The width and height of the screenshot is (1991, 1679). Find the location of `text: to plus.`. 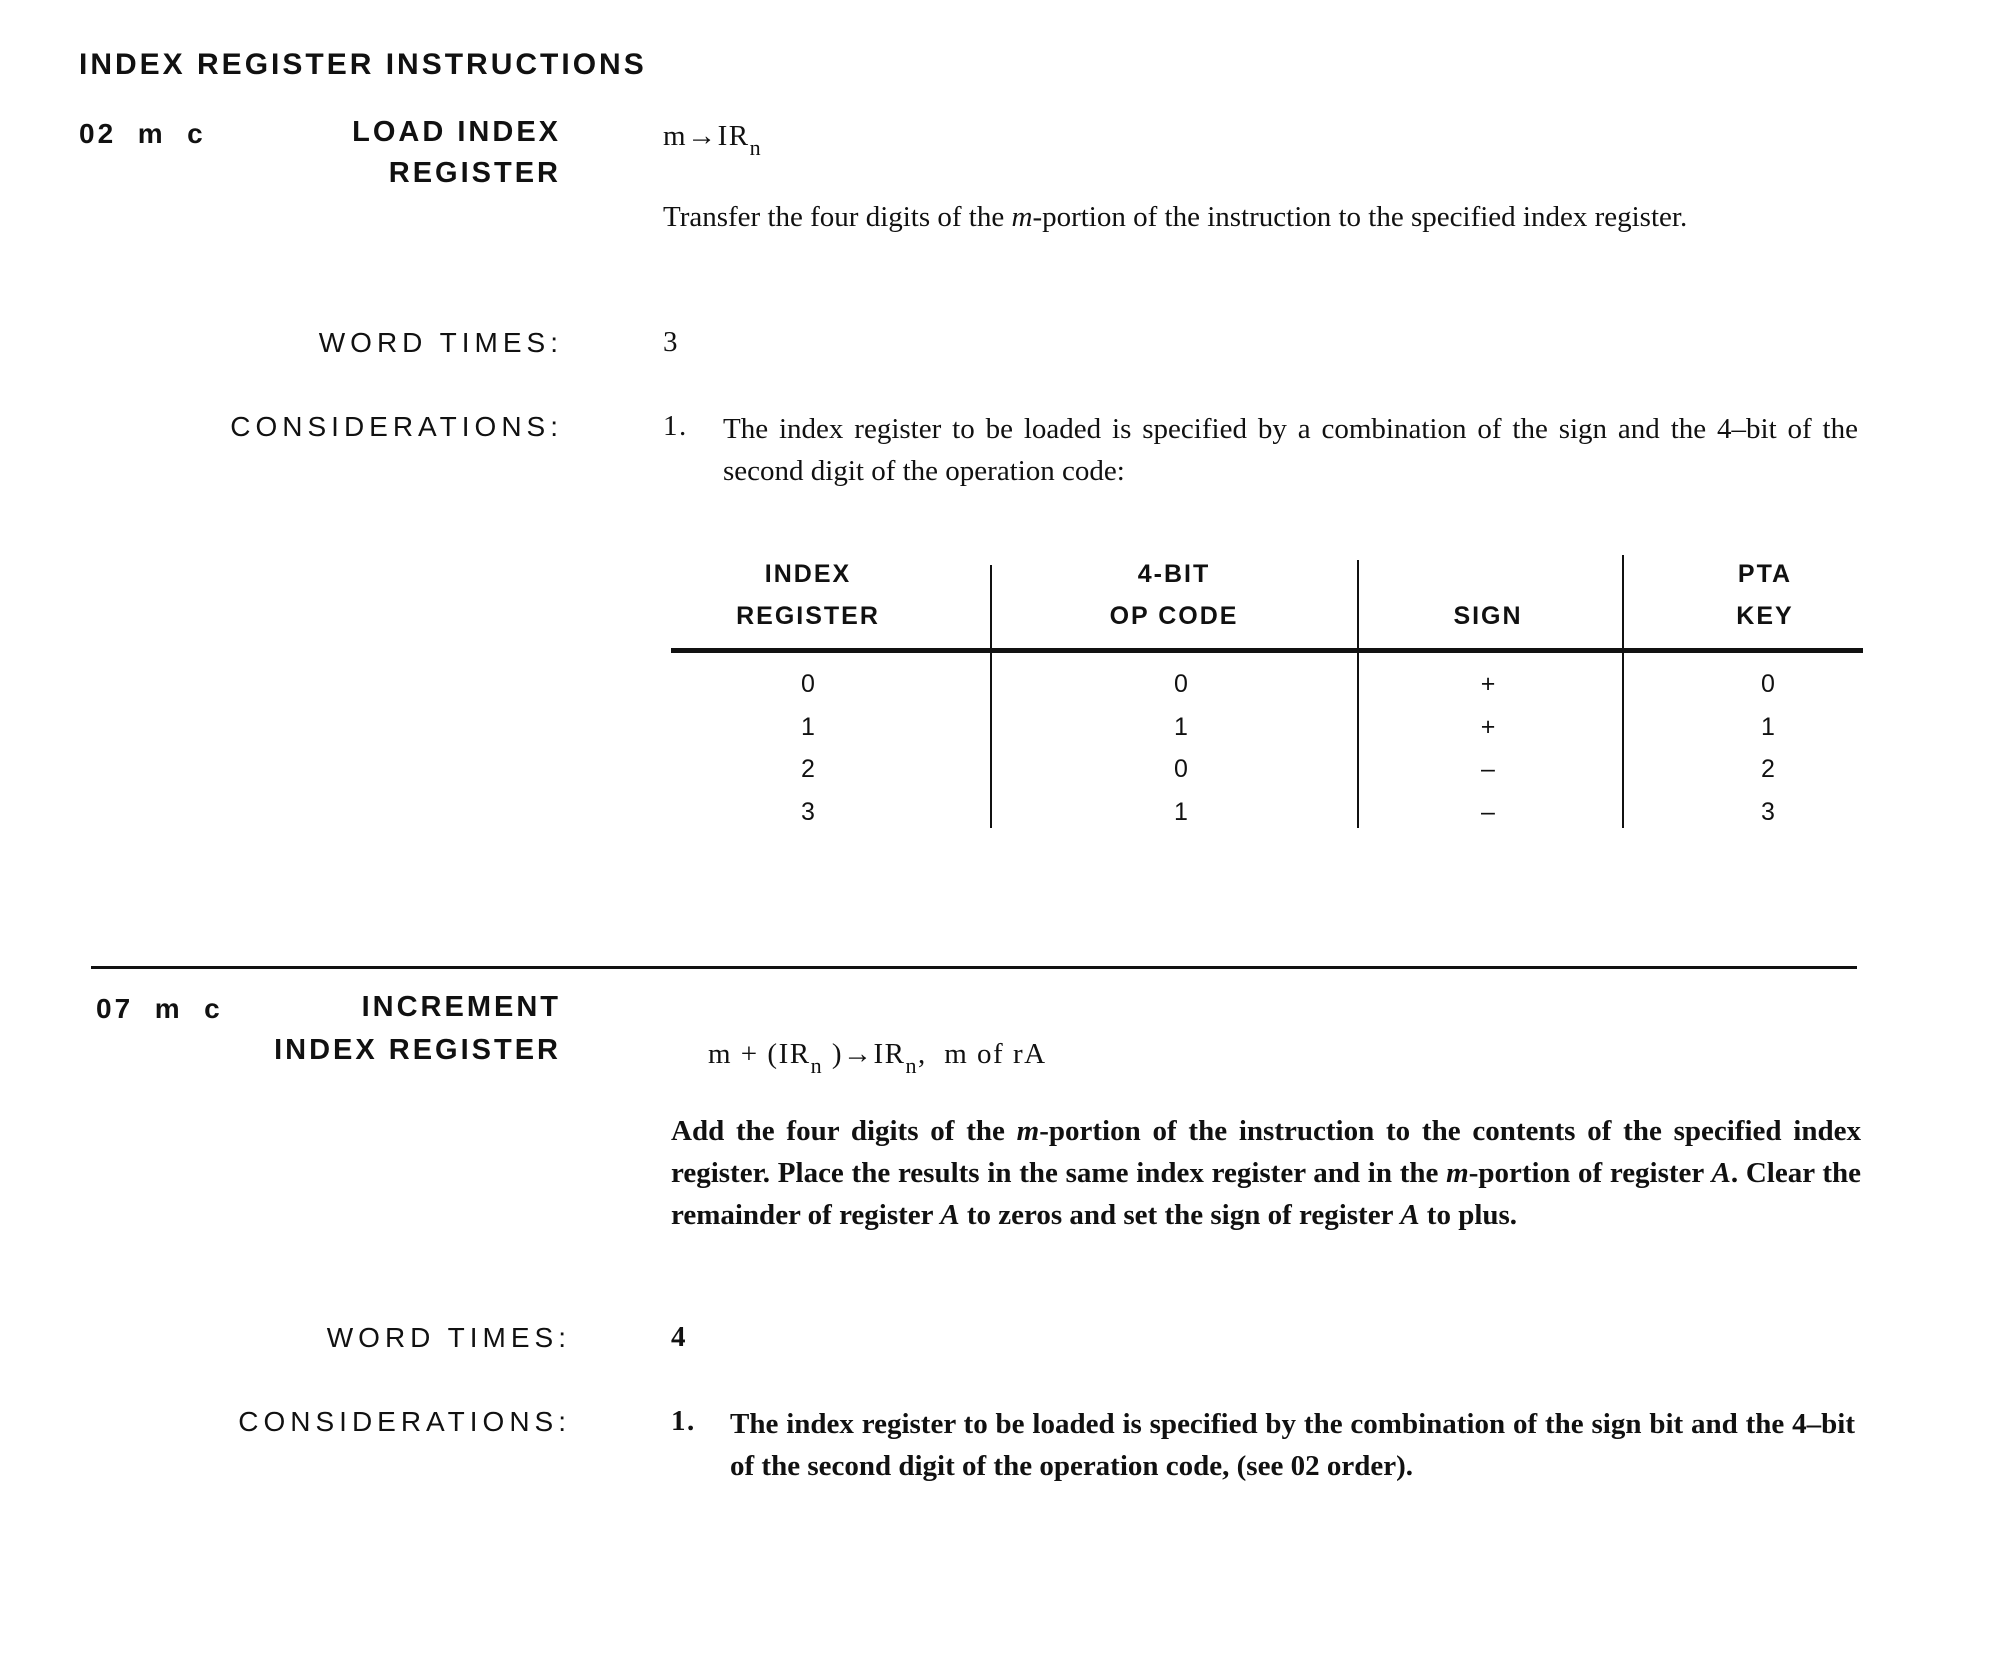

text: to plus. is located at coordinates (1468, 1215).